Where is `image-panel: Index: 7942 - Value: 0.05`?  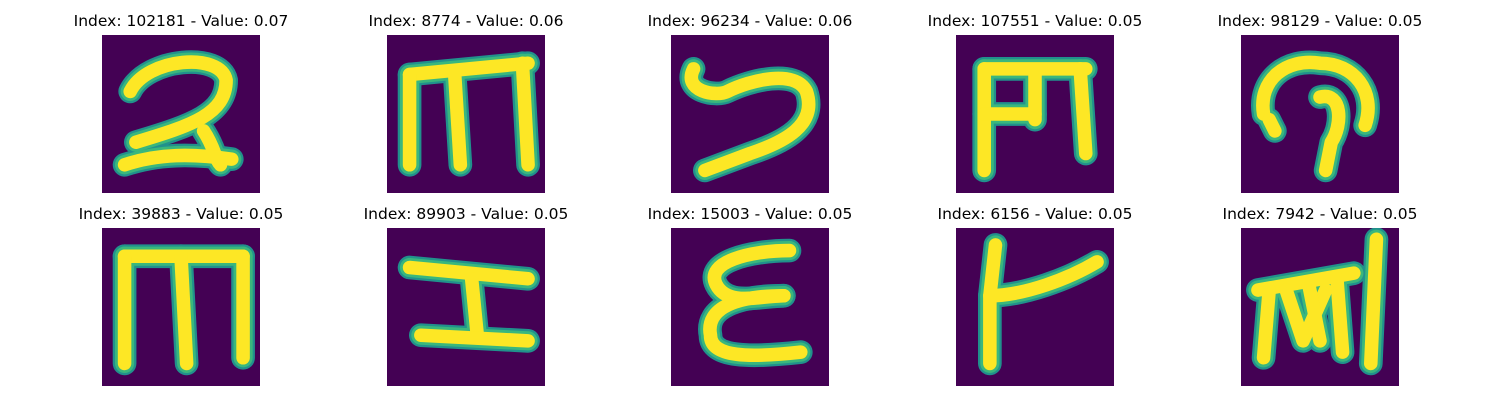 image-panel: Index: 7942 - Value: 0.05 is located at coordinates (1320, 295).